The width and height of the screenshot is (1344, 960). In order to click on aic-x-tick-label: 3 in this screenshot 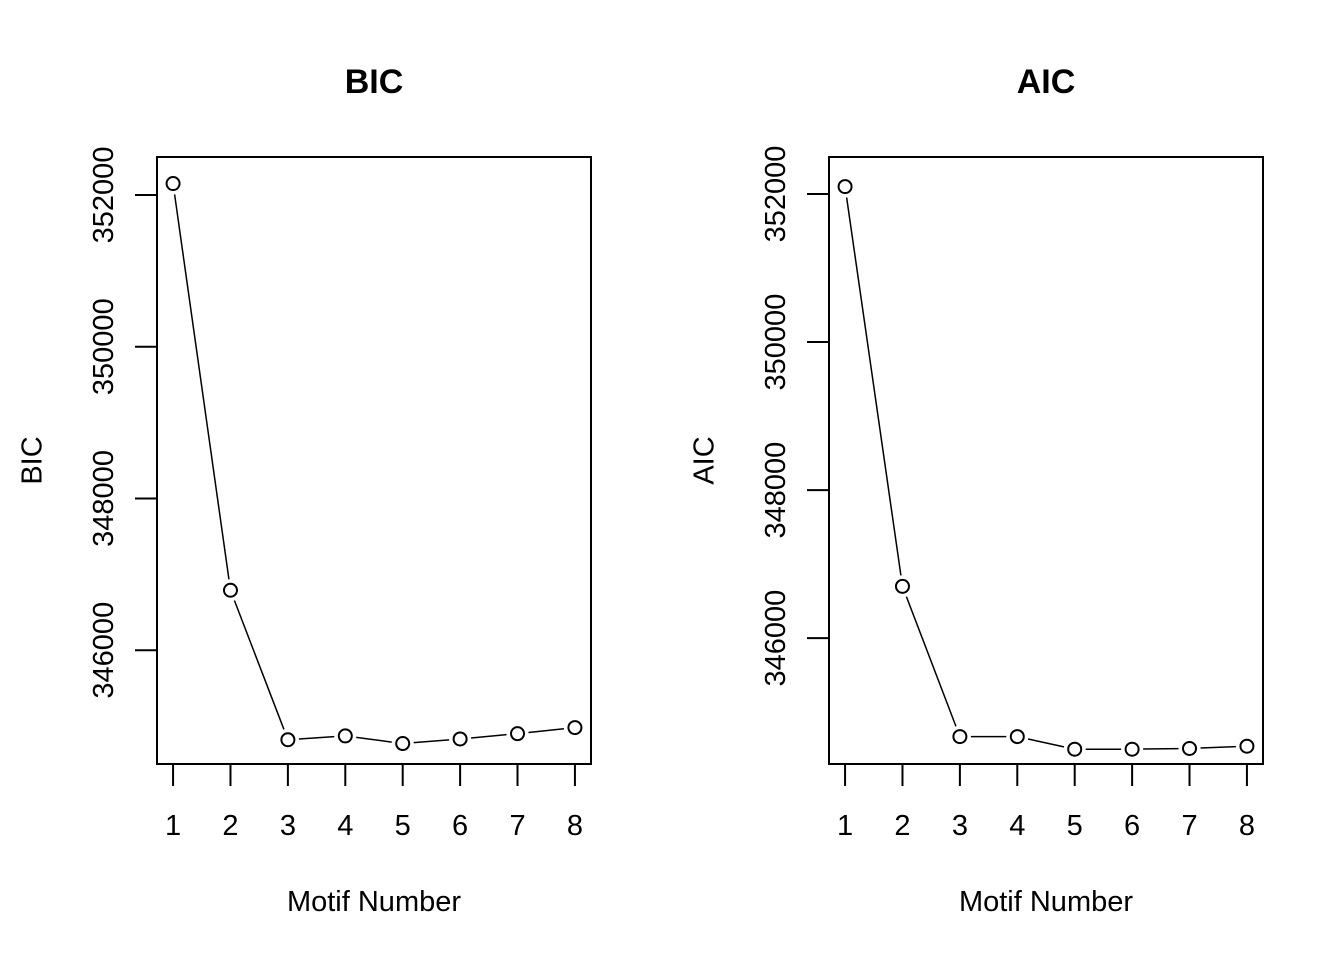, I will do `click(960, 826)`.